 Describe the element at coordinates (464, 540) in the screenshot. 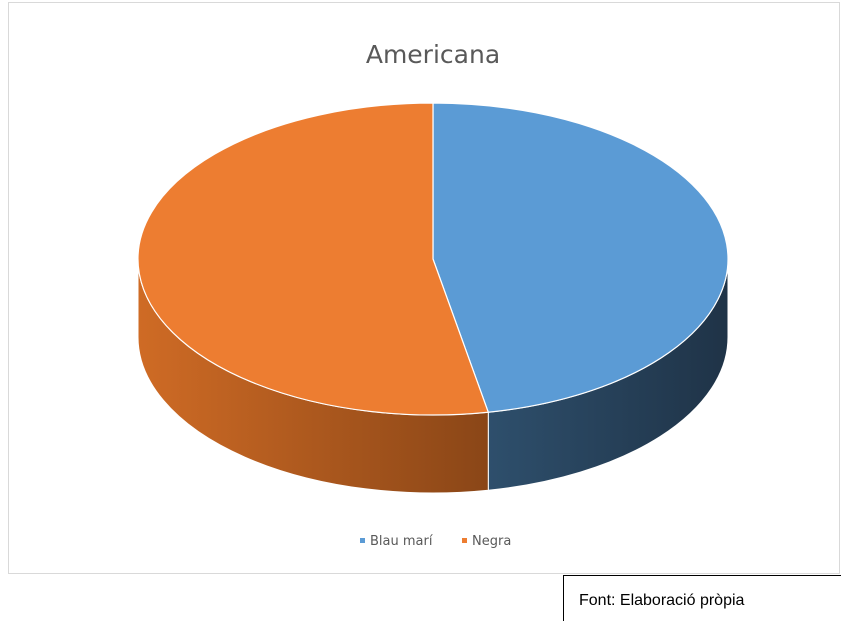

I see `legend-swatch-negra` at that location.